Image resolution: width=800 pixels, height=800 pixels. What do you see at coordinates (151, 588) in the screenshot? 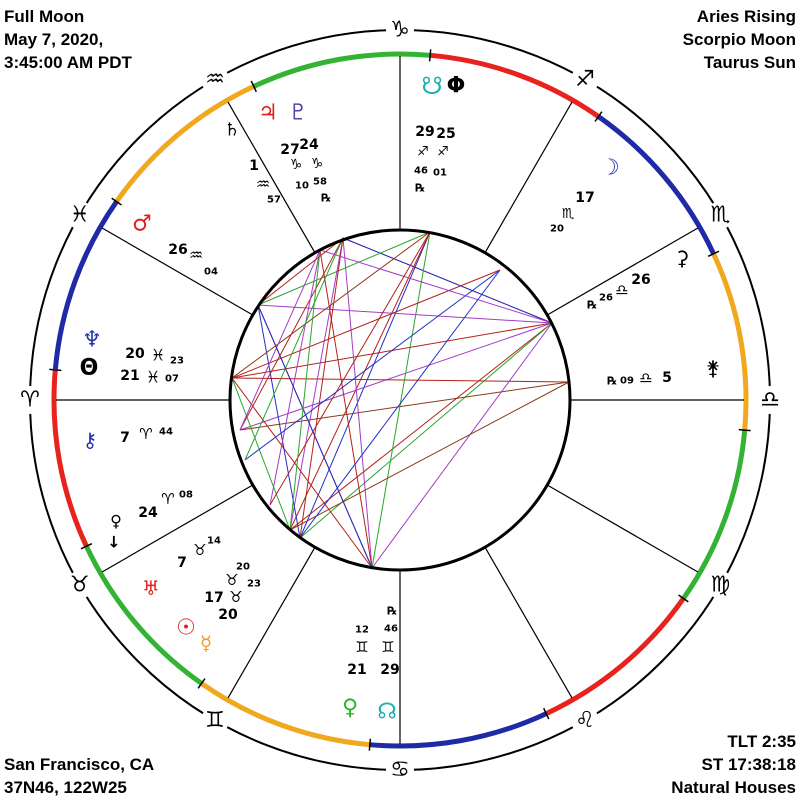
I see `placement-label: ♅` at bounding box center [151, 588].